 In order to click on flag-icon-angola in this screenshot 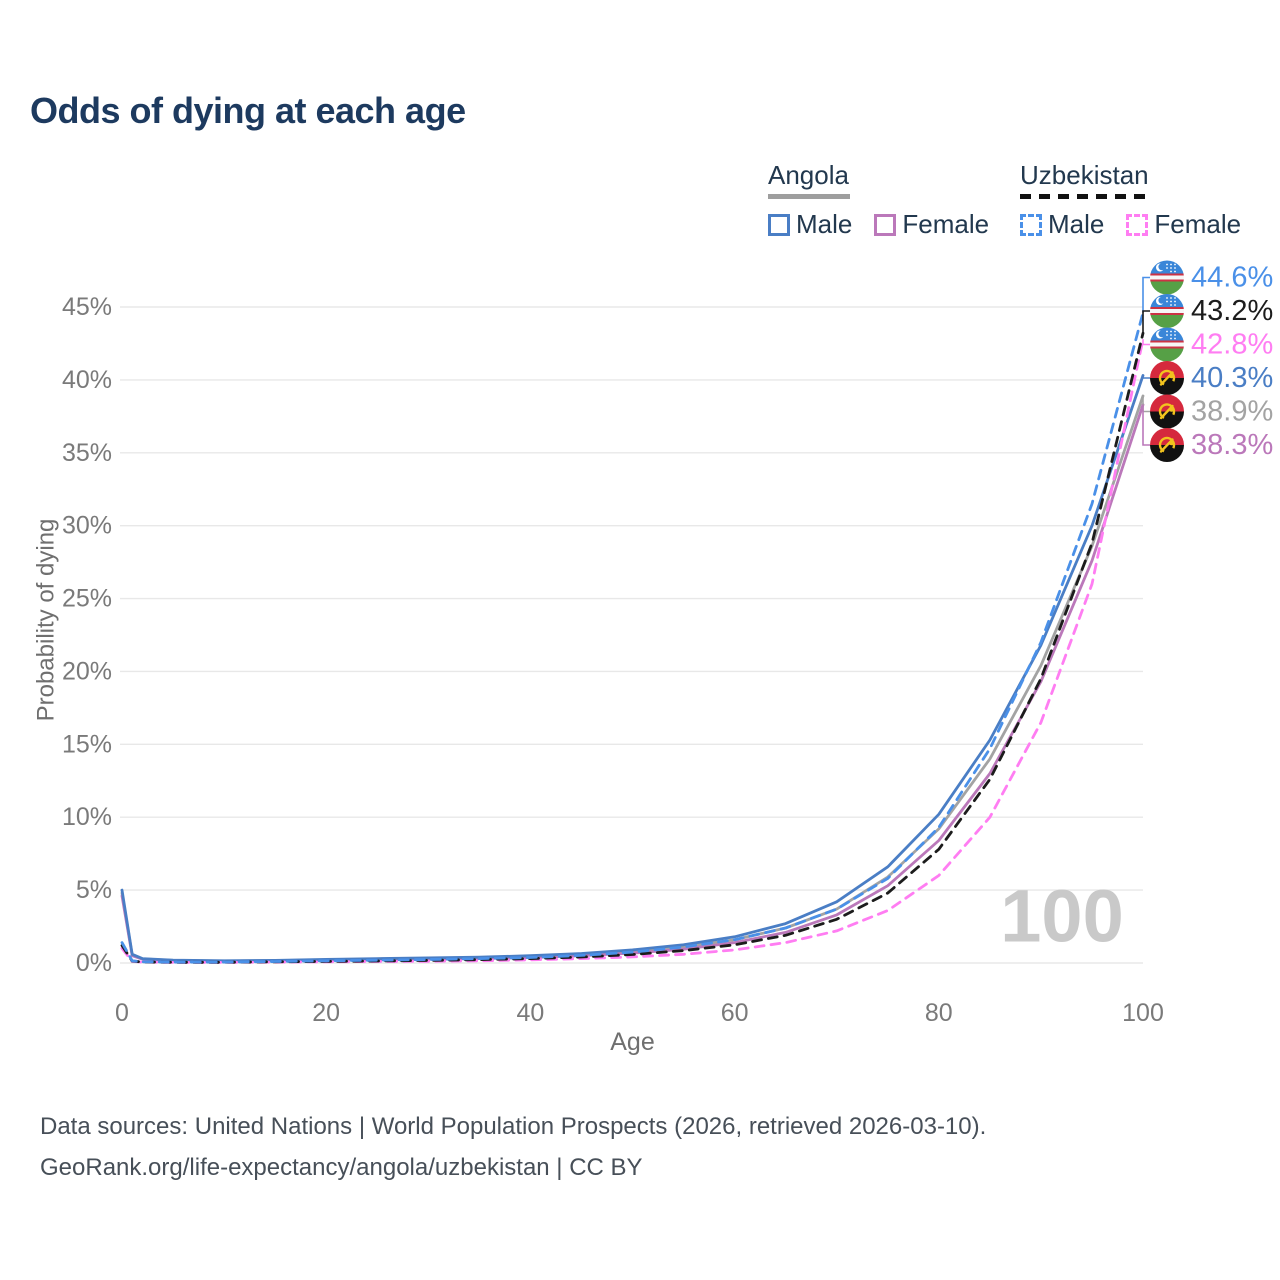, I will do `click(1167, 411)`.